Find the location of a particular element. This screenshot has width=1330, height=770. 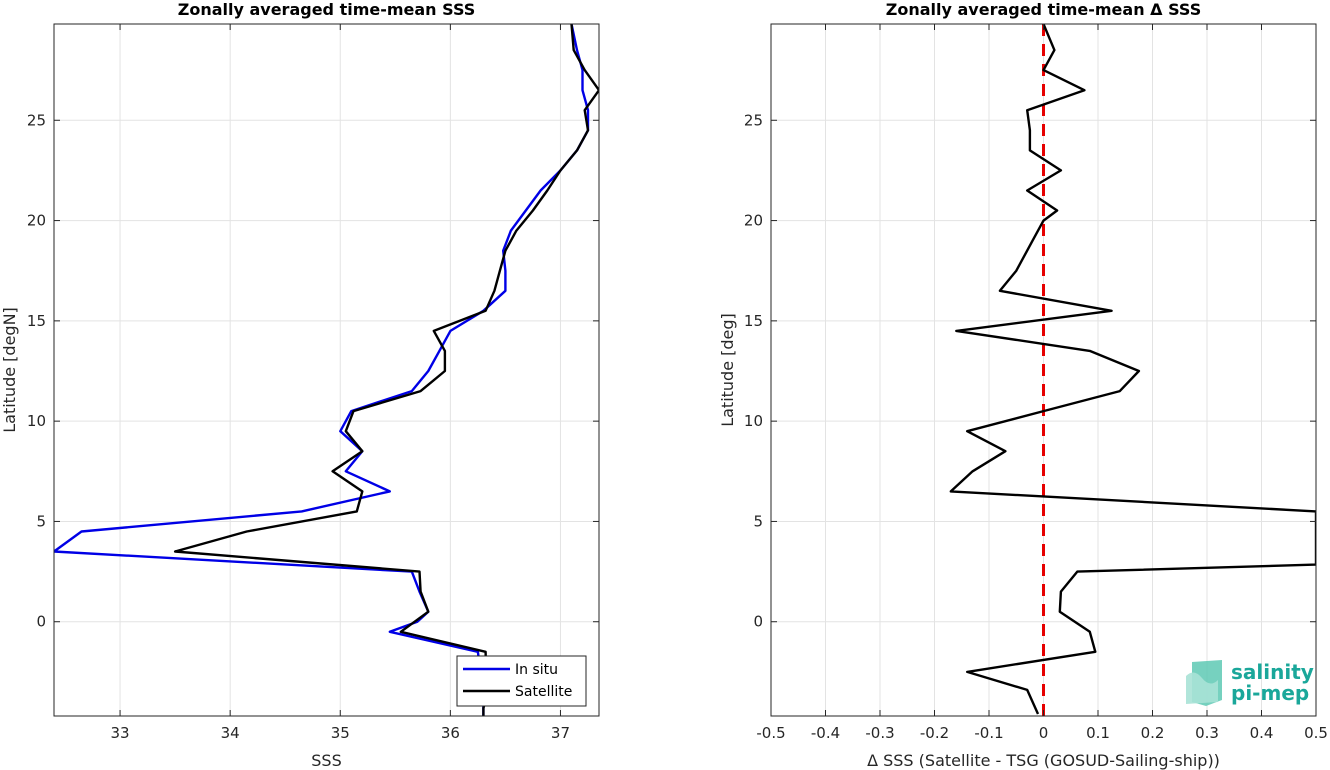

x-tick-label: -0.2 is located at coordinates (934, 733).